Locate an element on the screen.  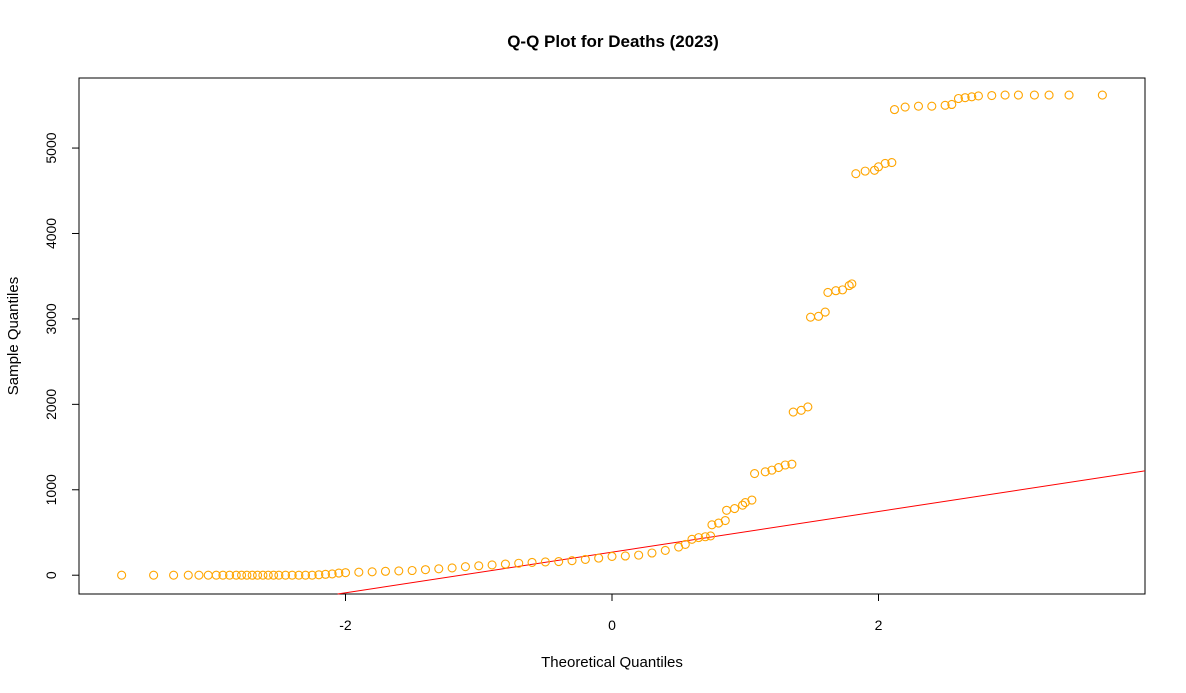
x-axis: -2 0 2 is located at coordinates (611, 613).